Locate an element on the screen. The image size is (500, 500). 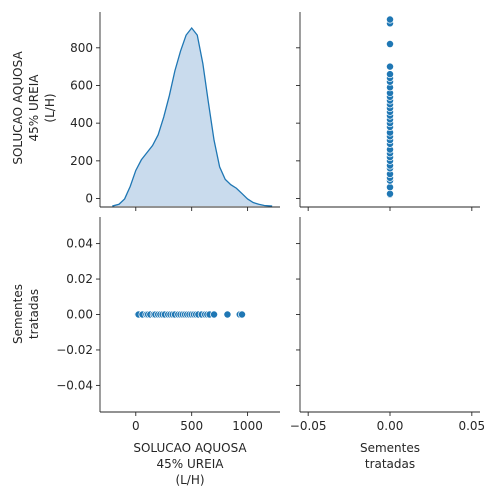
xlabel-sementes: Sementes tratadas is located at coordinates (390, 456).